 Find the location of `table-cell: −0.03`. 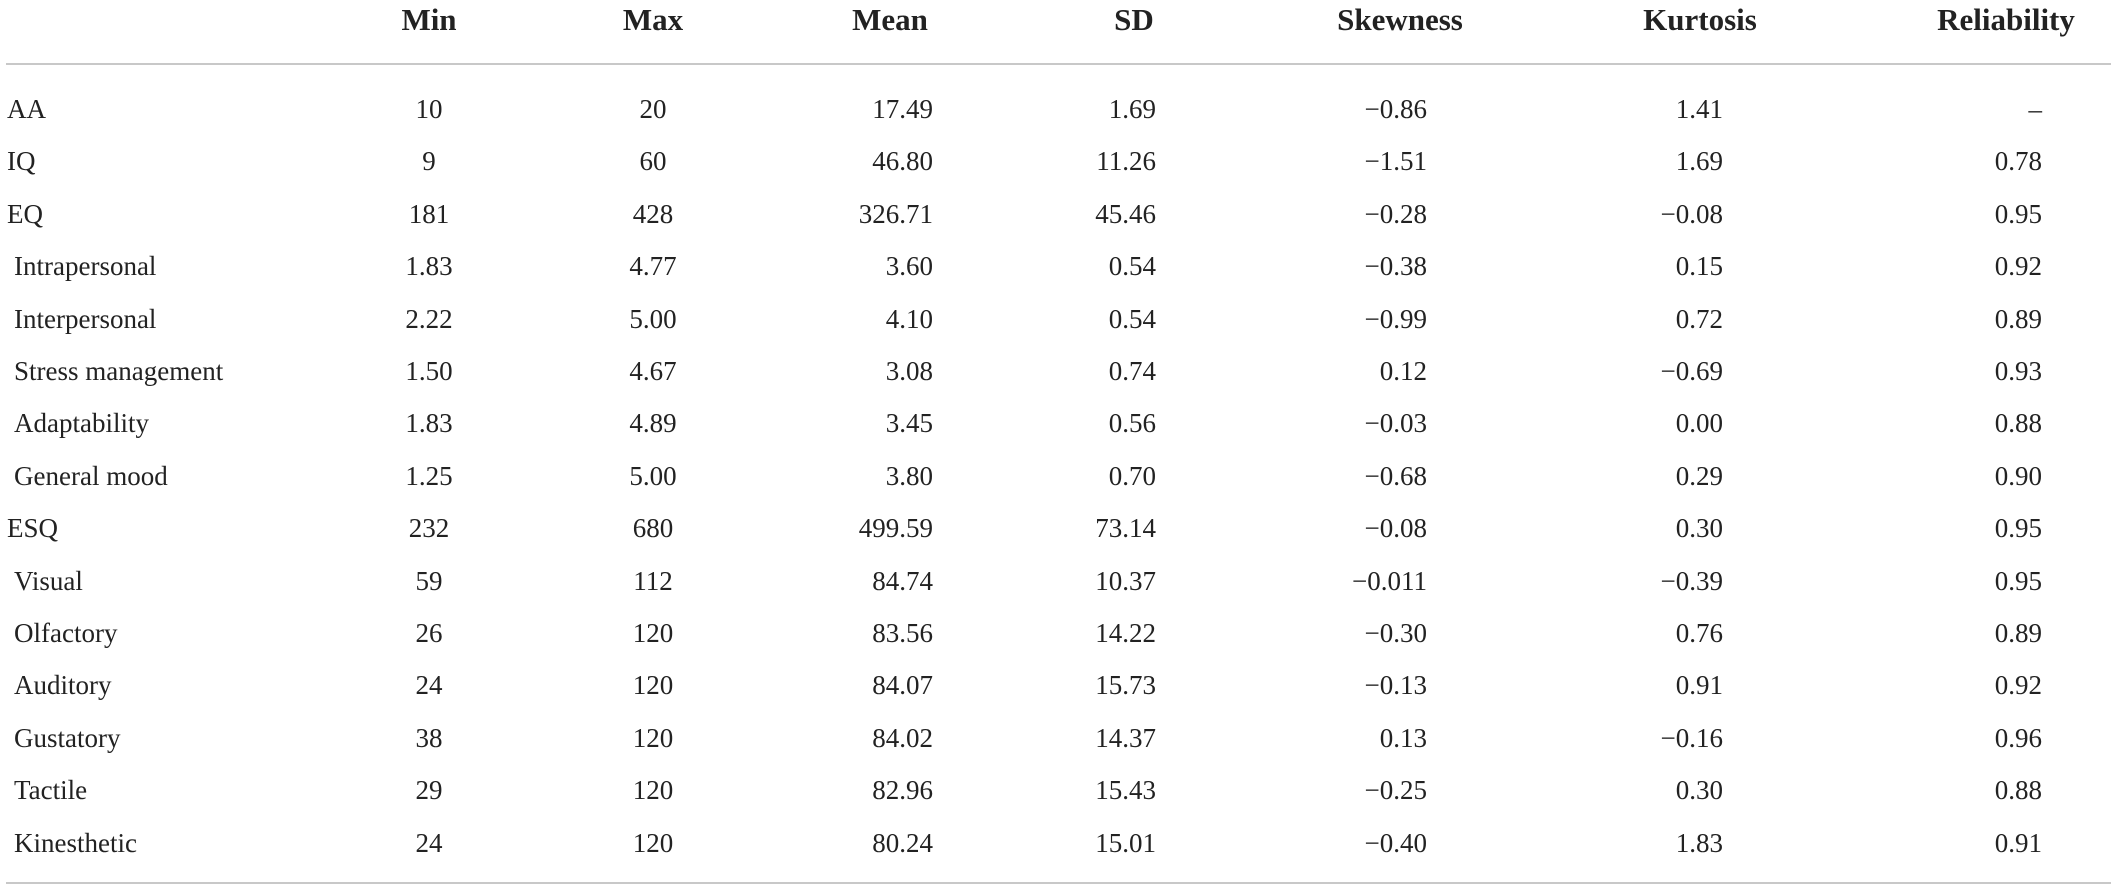

table-cell: −0.03 is located at coordinates (1395, 423).